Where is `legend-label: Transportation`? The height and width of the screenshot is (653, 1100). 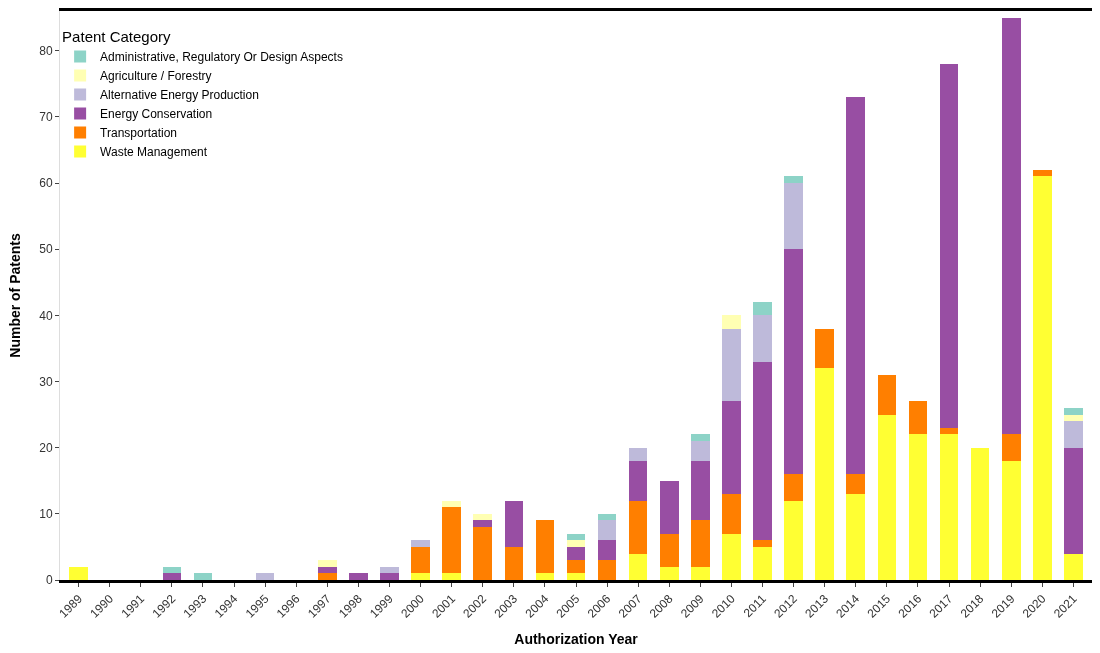
legend-label: Transportation is located at coordinates (139, 133).